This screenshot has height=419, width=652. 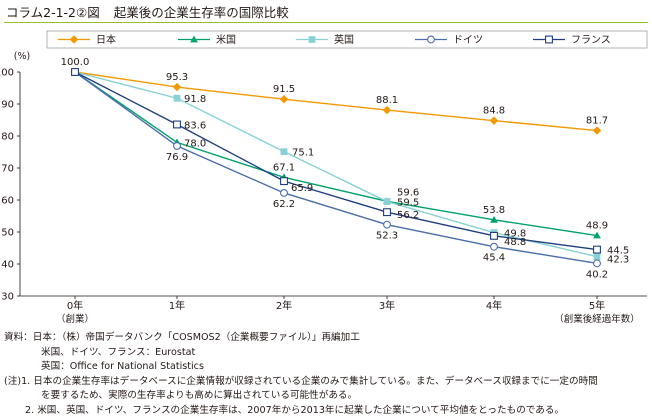 I want to click on note-1-line-2: を要するため、実際の生存率よりも高めに算出されている可能性がある。, so click(x=199, y=396).